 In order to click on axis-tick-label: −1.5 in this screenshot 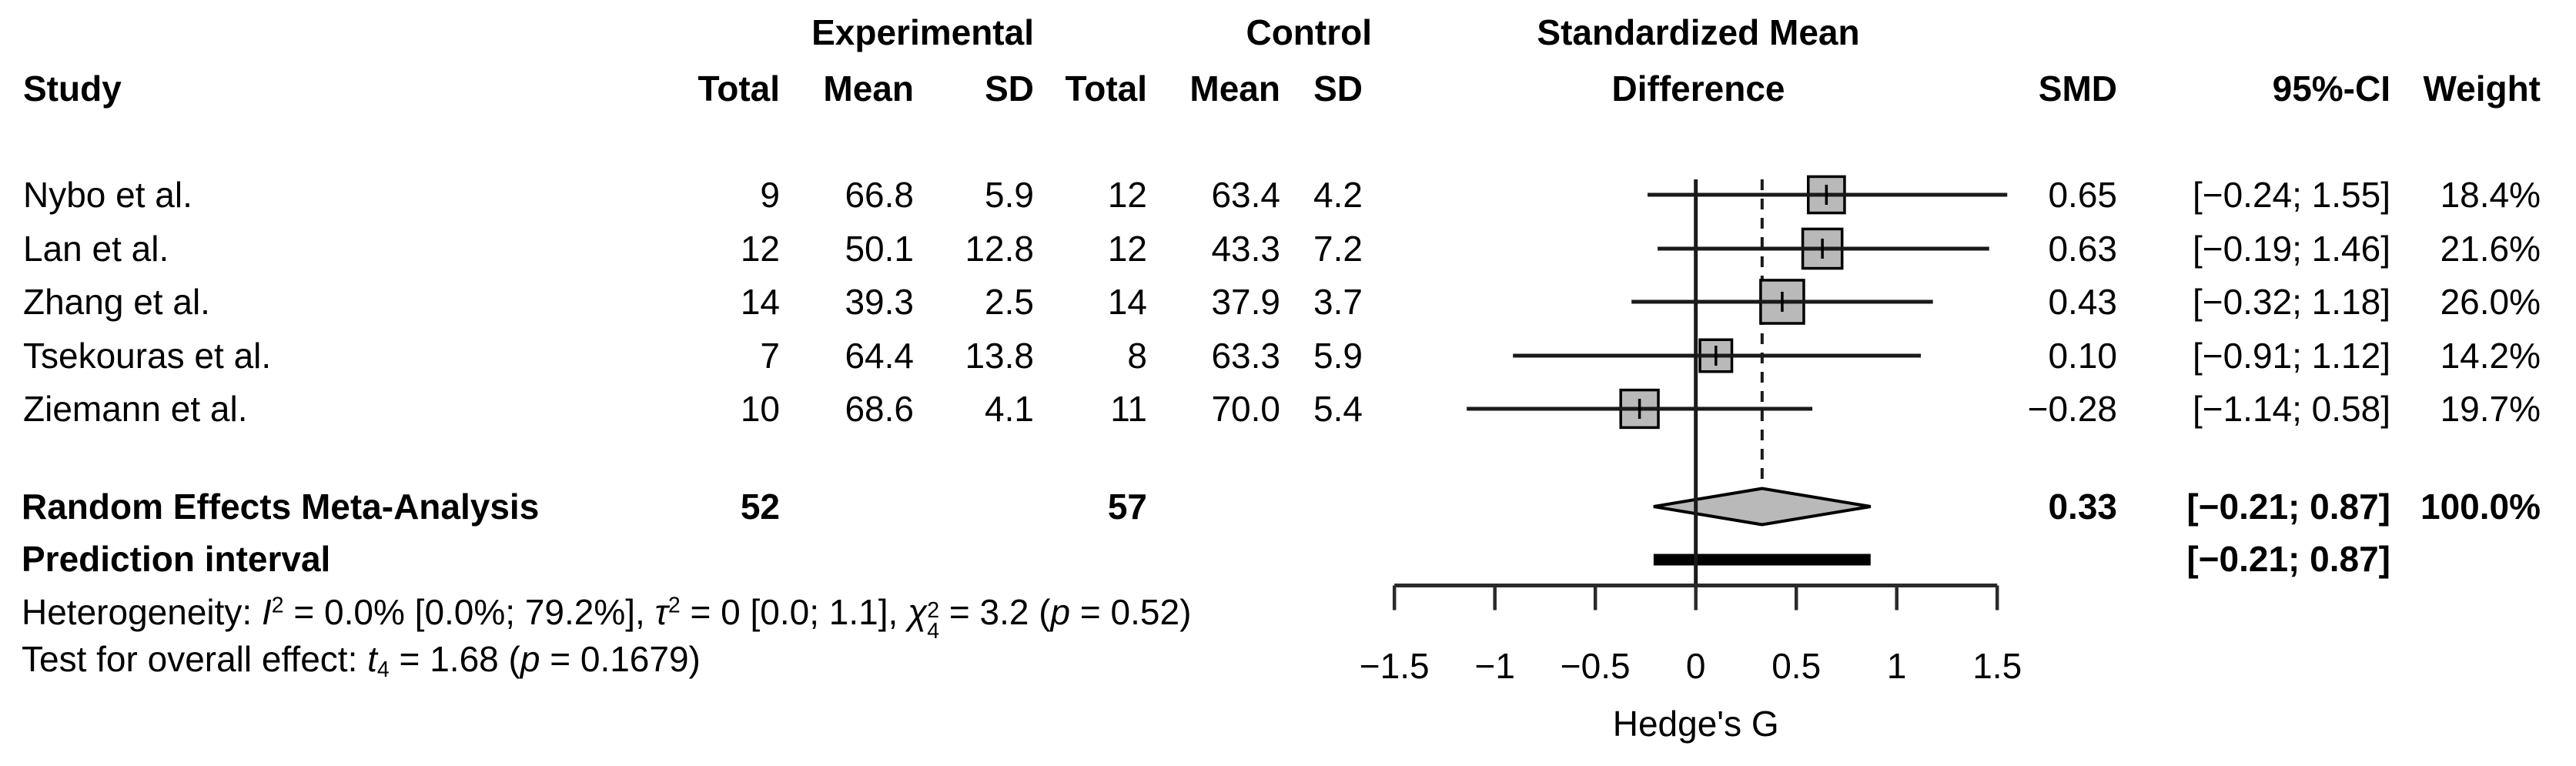, I will do `click(1395, 666)`.